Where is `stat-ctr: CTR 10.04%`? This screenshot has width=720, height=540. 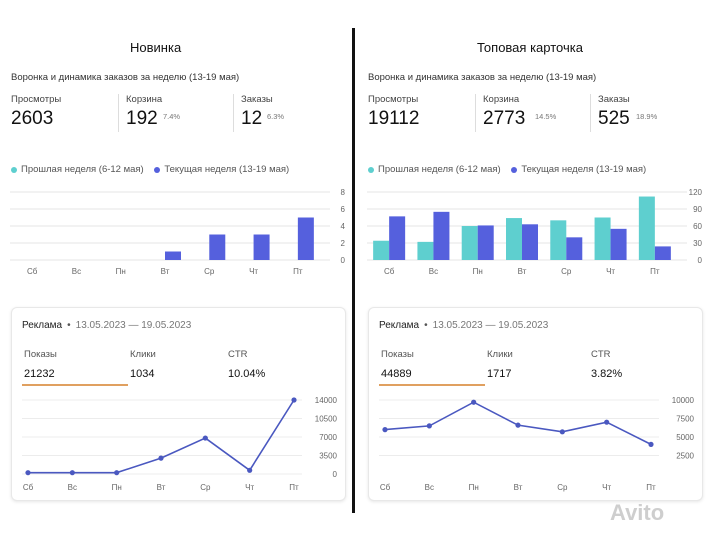 stat-ctr: CTR 10.04% is located at coordinates (246, 364).